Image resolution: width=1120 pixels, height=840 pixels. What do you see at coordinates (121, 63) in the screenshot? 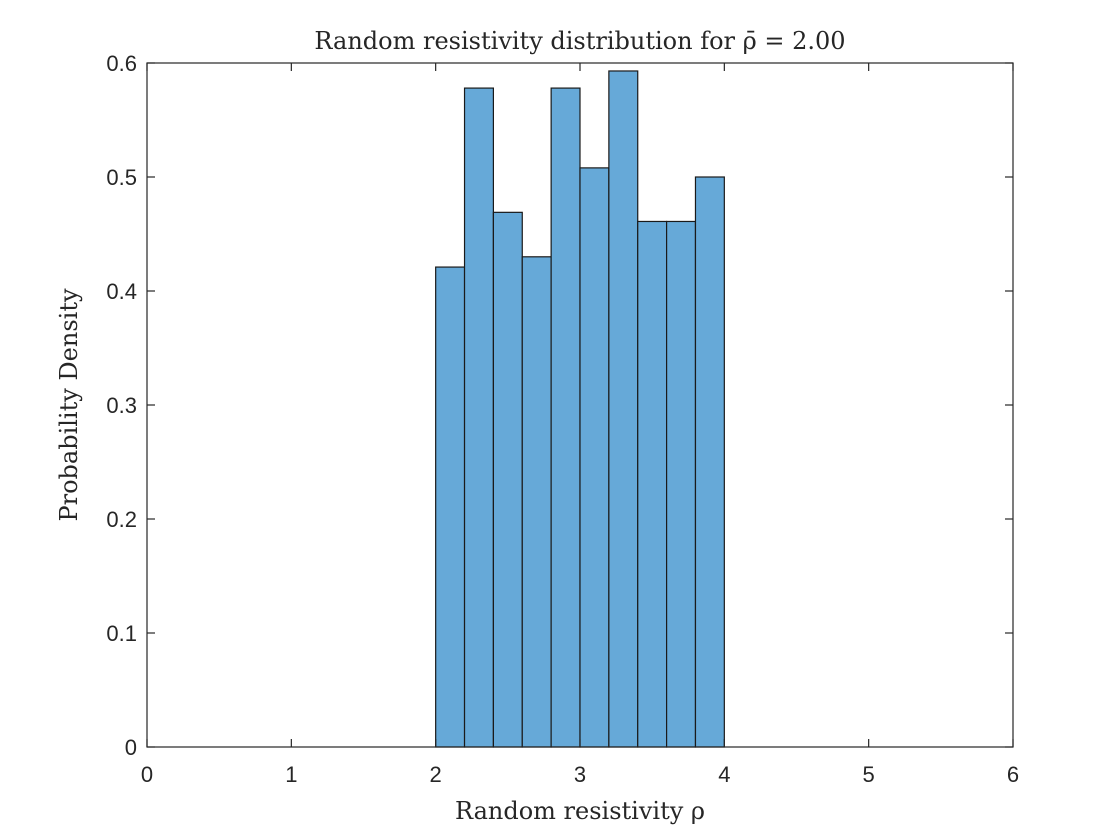
I see `y-tick-label: 0.6` at bounding box center [121, 63].